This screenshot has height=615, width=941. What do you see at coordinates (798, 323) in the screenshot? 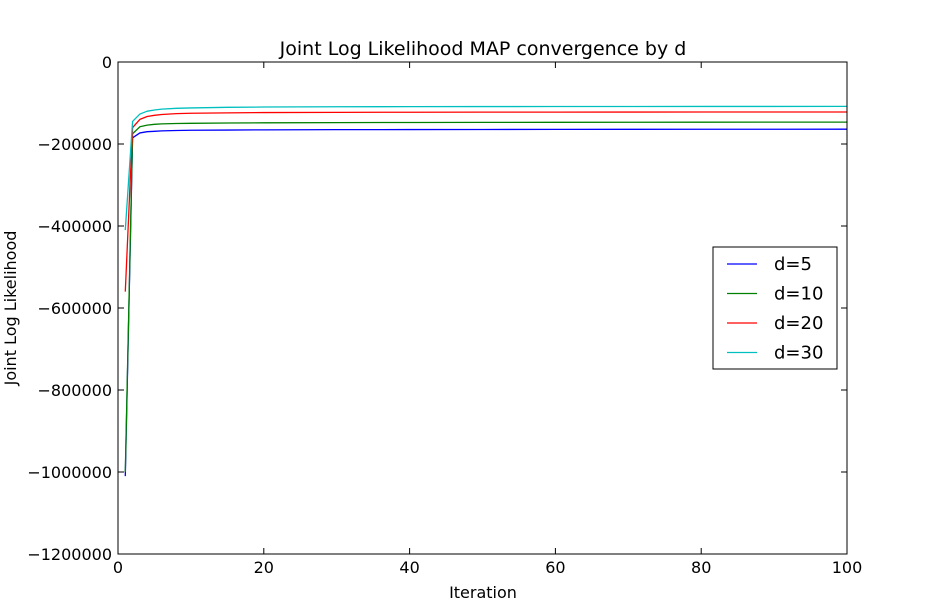
I see `legend-label-d=20: d=20` at bounding box center [798, 323].